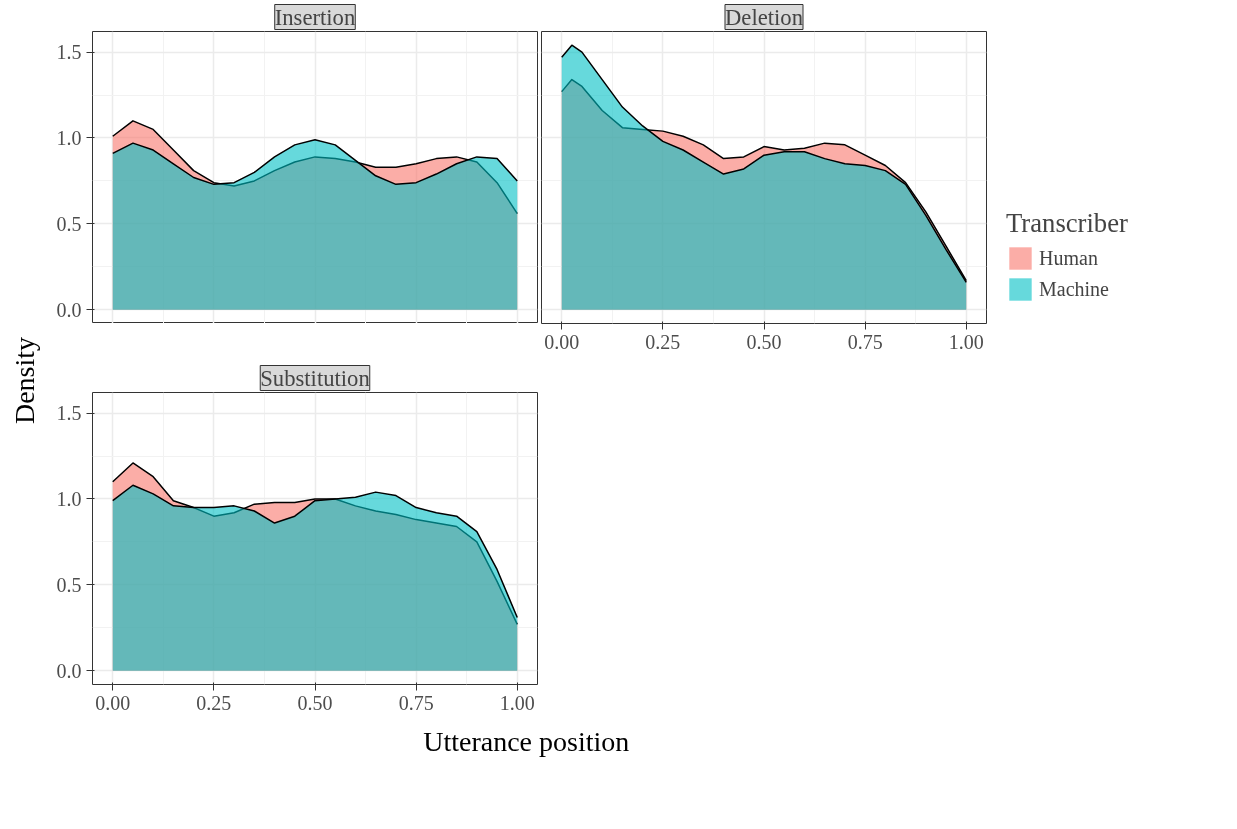 This screenshot has width=1237, height=829. I want to click on y-axis-title: Density, so click(25, 380).